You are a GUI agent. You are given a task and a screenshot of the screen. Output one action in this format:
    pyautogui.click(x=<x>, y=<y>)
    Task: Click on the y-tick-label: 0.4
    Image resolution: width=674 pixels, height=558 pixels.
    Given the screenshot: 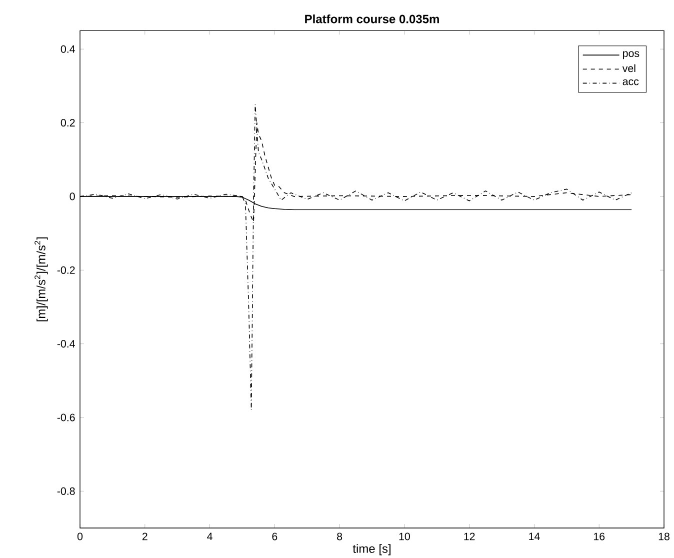 What is the action you would take?
    pyautogui.click(x=67, y=49)
    